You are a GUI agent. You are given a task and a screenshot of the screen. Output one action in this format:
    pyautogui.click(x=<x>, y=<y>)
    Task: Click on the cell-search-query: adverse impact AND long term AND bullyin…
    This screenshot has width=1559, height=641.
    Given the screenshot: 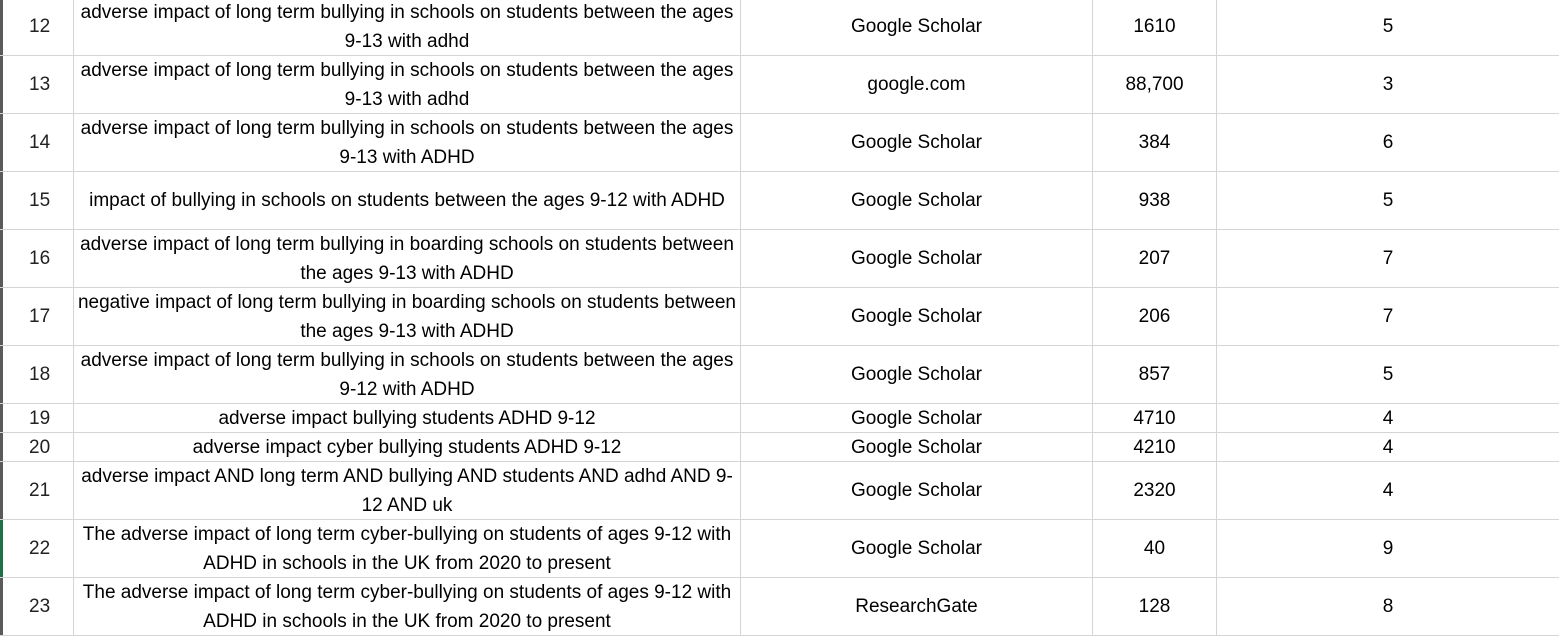 What is the action you would take?
    pyautogui.click(x=407, y=490)
    